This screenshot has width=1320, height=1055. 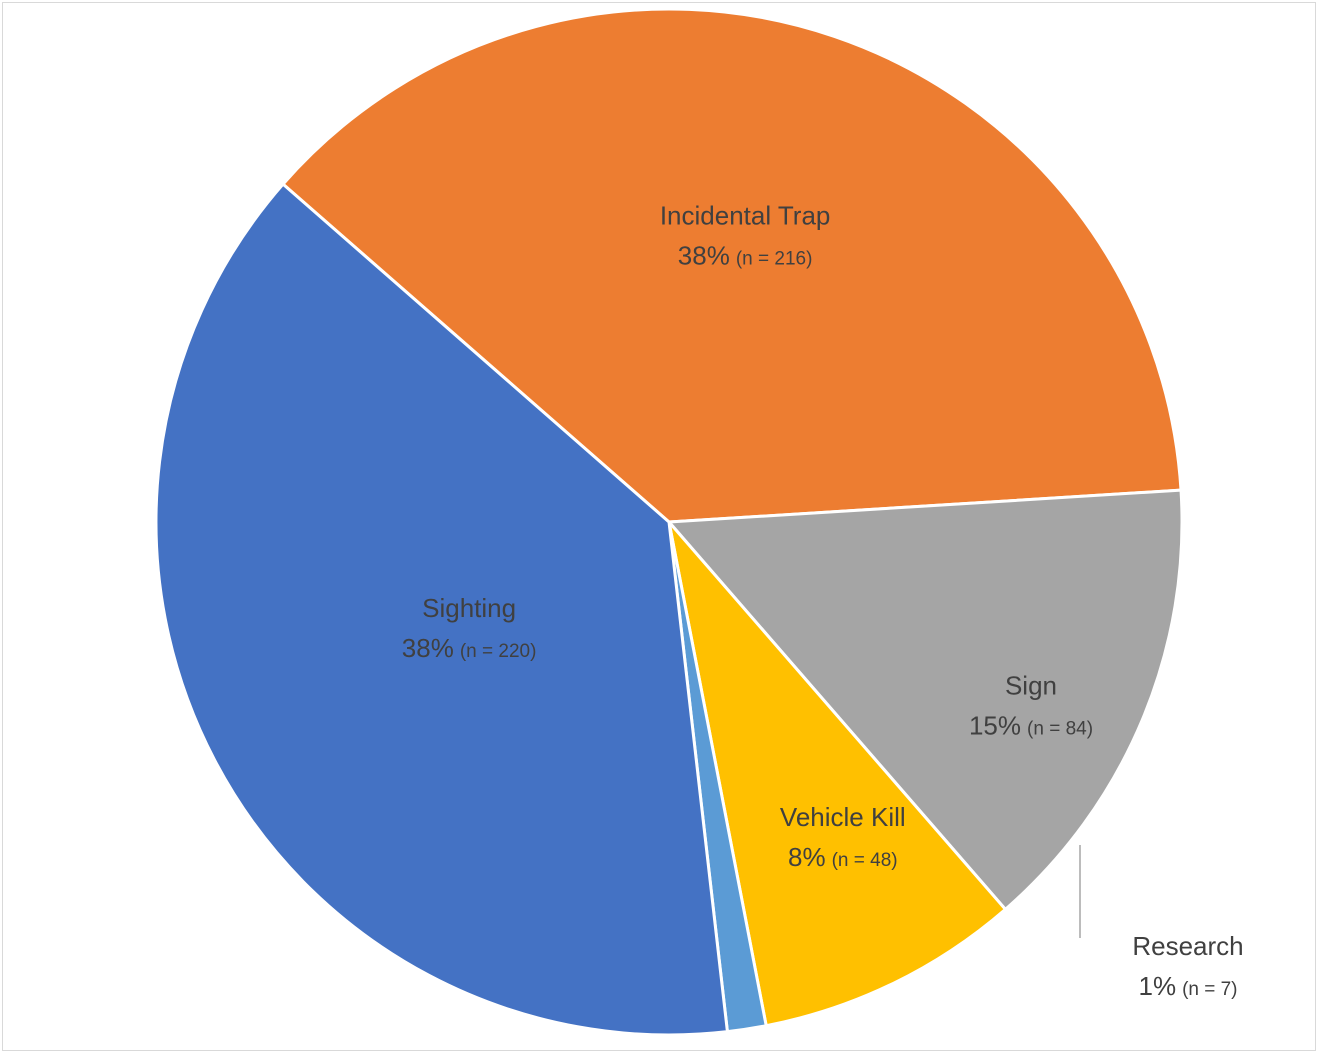 What do you see at coordinates (1157, 986) in the screenshot?
I see `slice-percent-research: 1%` at bounding box center [1157, 986].